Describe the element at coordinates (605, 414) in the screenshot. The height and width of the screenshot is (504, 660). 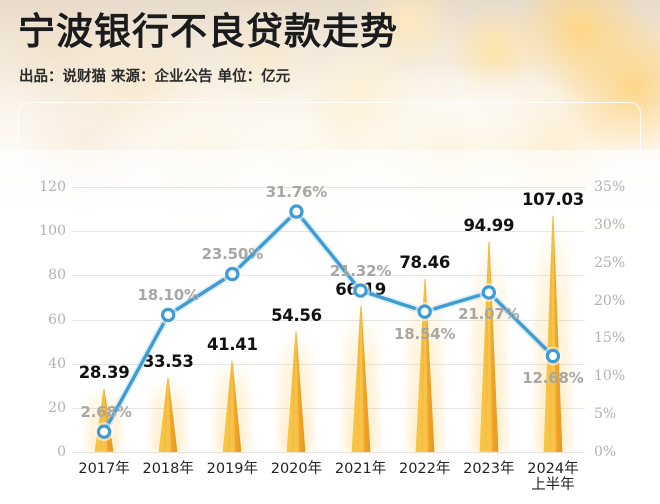
I see `y-axis-tick-right: 5%` at that location.